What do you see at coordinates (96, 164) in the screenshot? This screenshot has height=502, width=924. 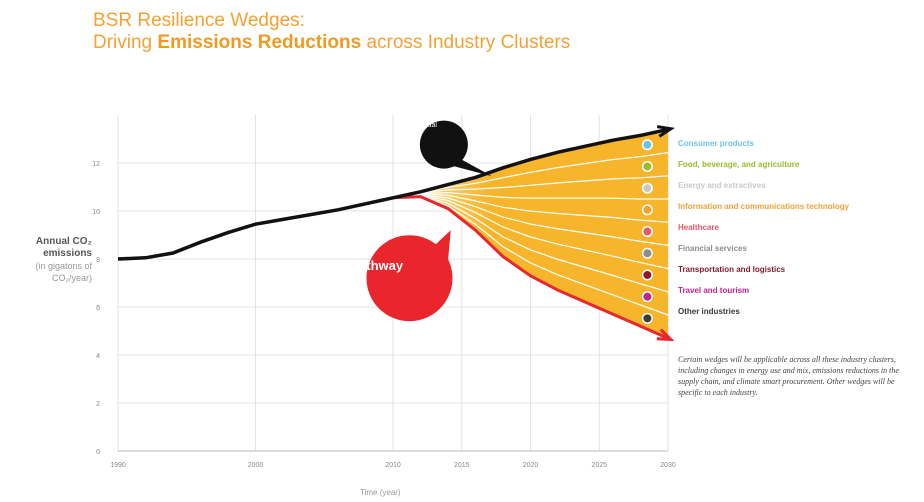 I see `y-tick-label: 12` at bounding box center [96, 164].